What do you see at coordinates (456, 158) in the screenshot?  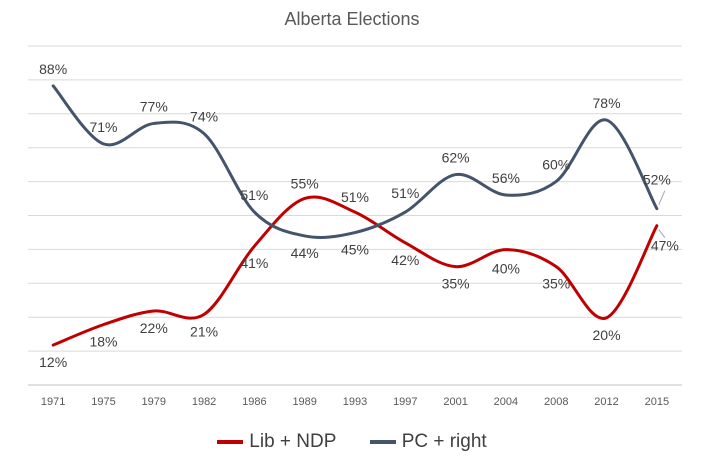 I see `data-label: 62%` at bounding box center [456, 158].